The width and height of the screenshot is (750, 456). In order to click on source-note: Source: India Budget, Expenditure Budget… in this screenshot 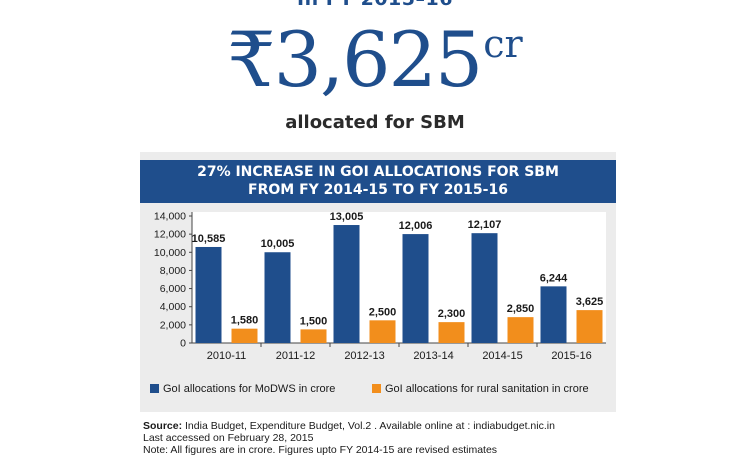, I will do `click(443, 438)`.